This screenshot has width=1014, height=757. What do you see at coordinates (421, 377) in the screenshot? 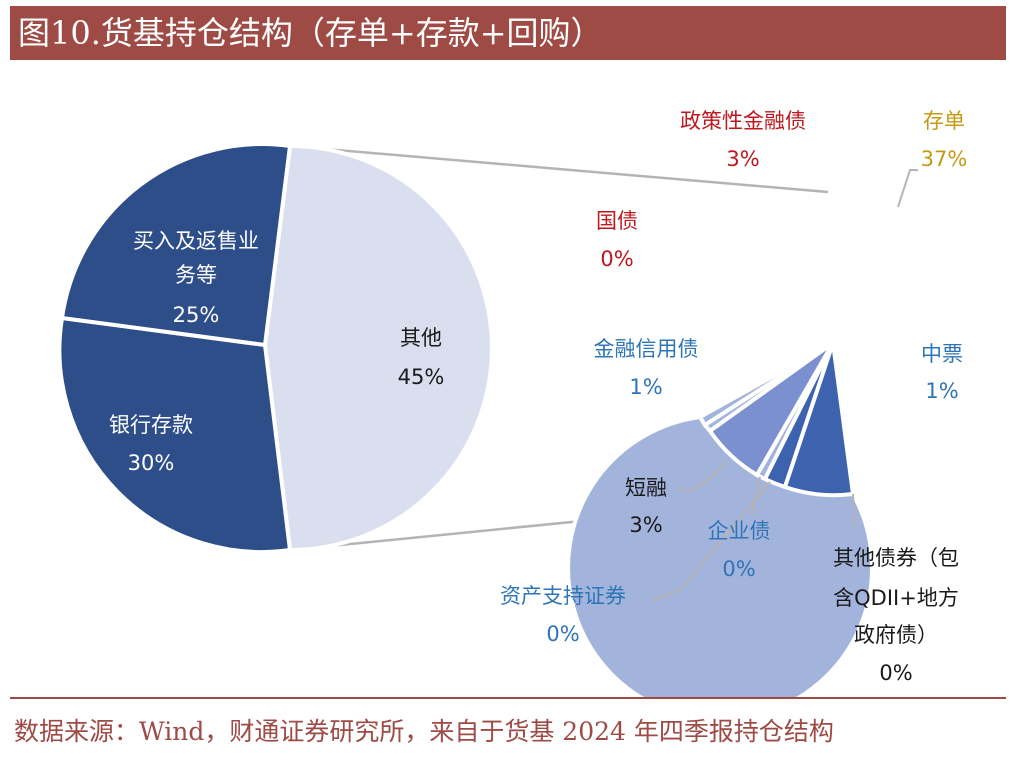
I see `label-other-value: 45%` at bounding box center [421, 377].